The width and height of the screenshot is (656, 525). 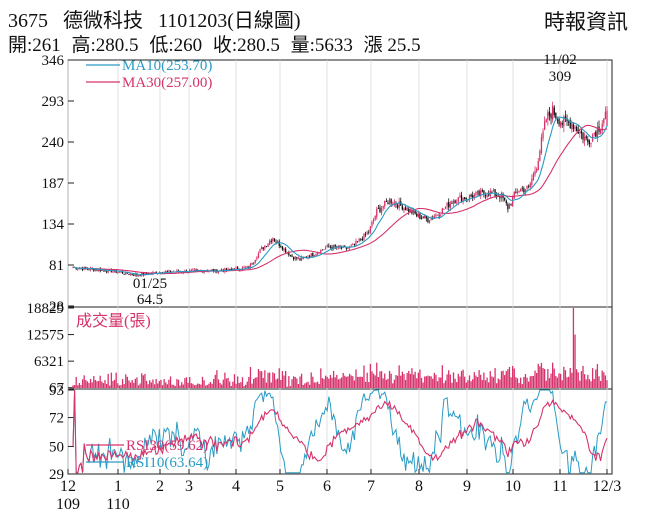 What do you see at coordinates (560, 77) in the screenshot?
I see `high-value-annotation: 309` at bounding box center [560, 77].